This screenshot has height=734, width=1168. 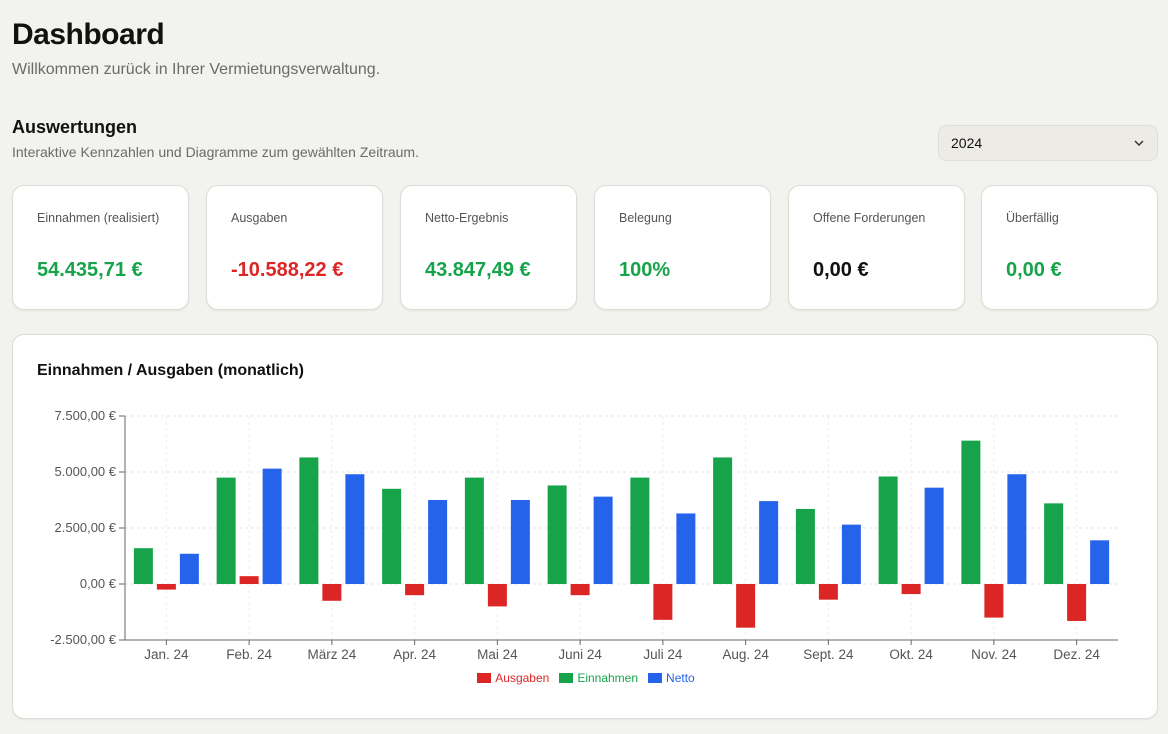 I want to click on y-tick-label: 2.500,00 €, so click(x=86, y=527).